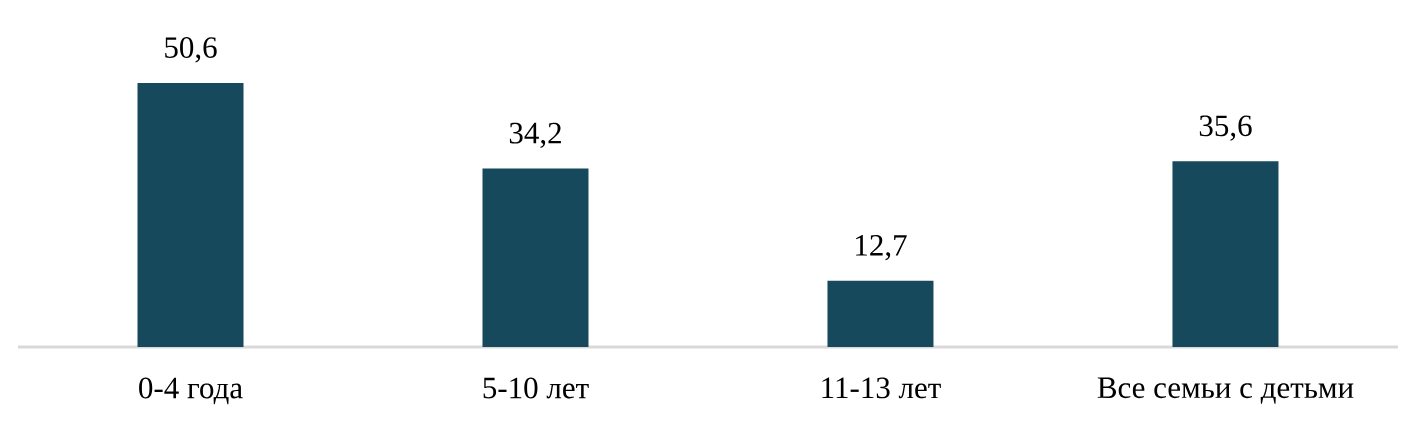 This screenshot has width=1412, height=445. What do you see at coordinates (191, 50) in the screenshot?
I see `data-label: 50,6` at bounding box center [191, 50].